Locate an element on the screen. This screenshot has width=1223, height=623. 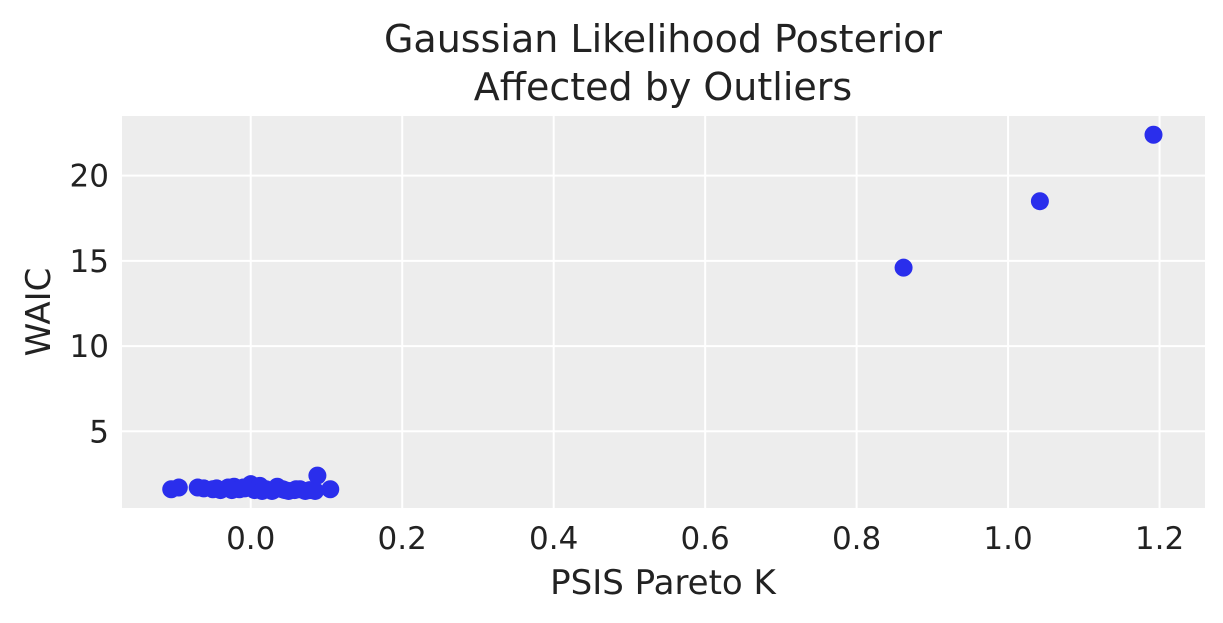
x-tick-label: 0.8 is located at coordinates (856, 539).